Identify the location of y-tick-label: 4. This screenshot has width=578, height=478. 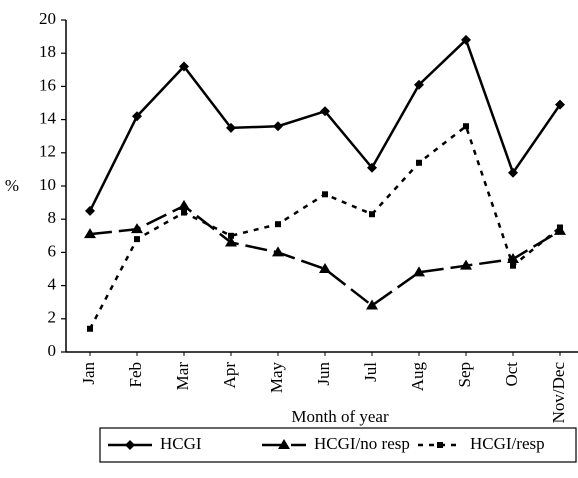
(52, 284).